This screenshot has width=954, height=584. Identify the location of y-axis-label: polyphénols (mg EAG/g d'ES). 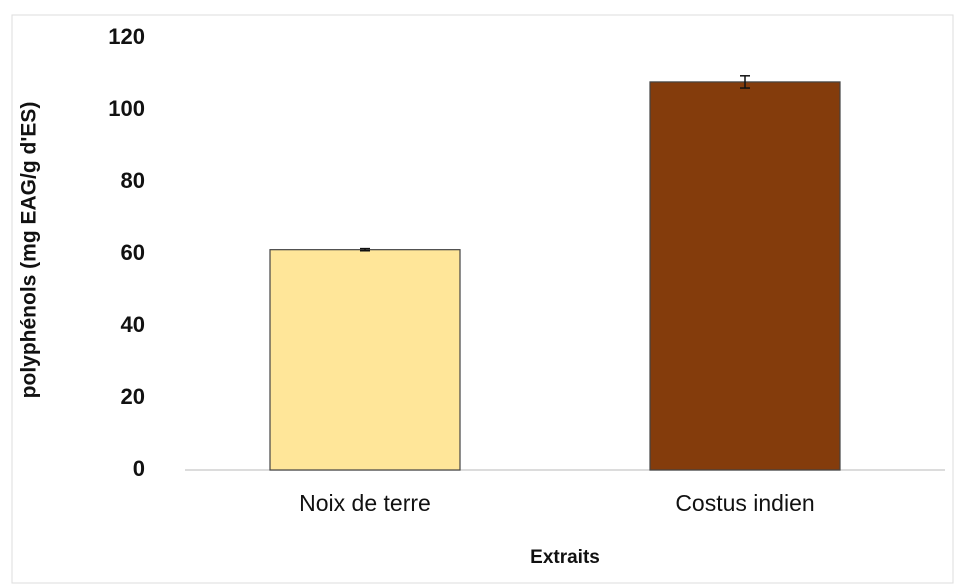
(29, 250).